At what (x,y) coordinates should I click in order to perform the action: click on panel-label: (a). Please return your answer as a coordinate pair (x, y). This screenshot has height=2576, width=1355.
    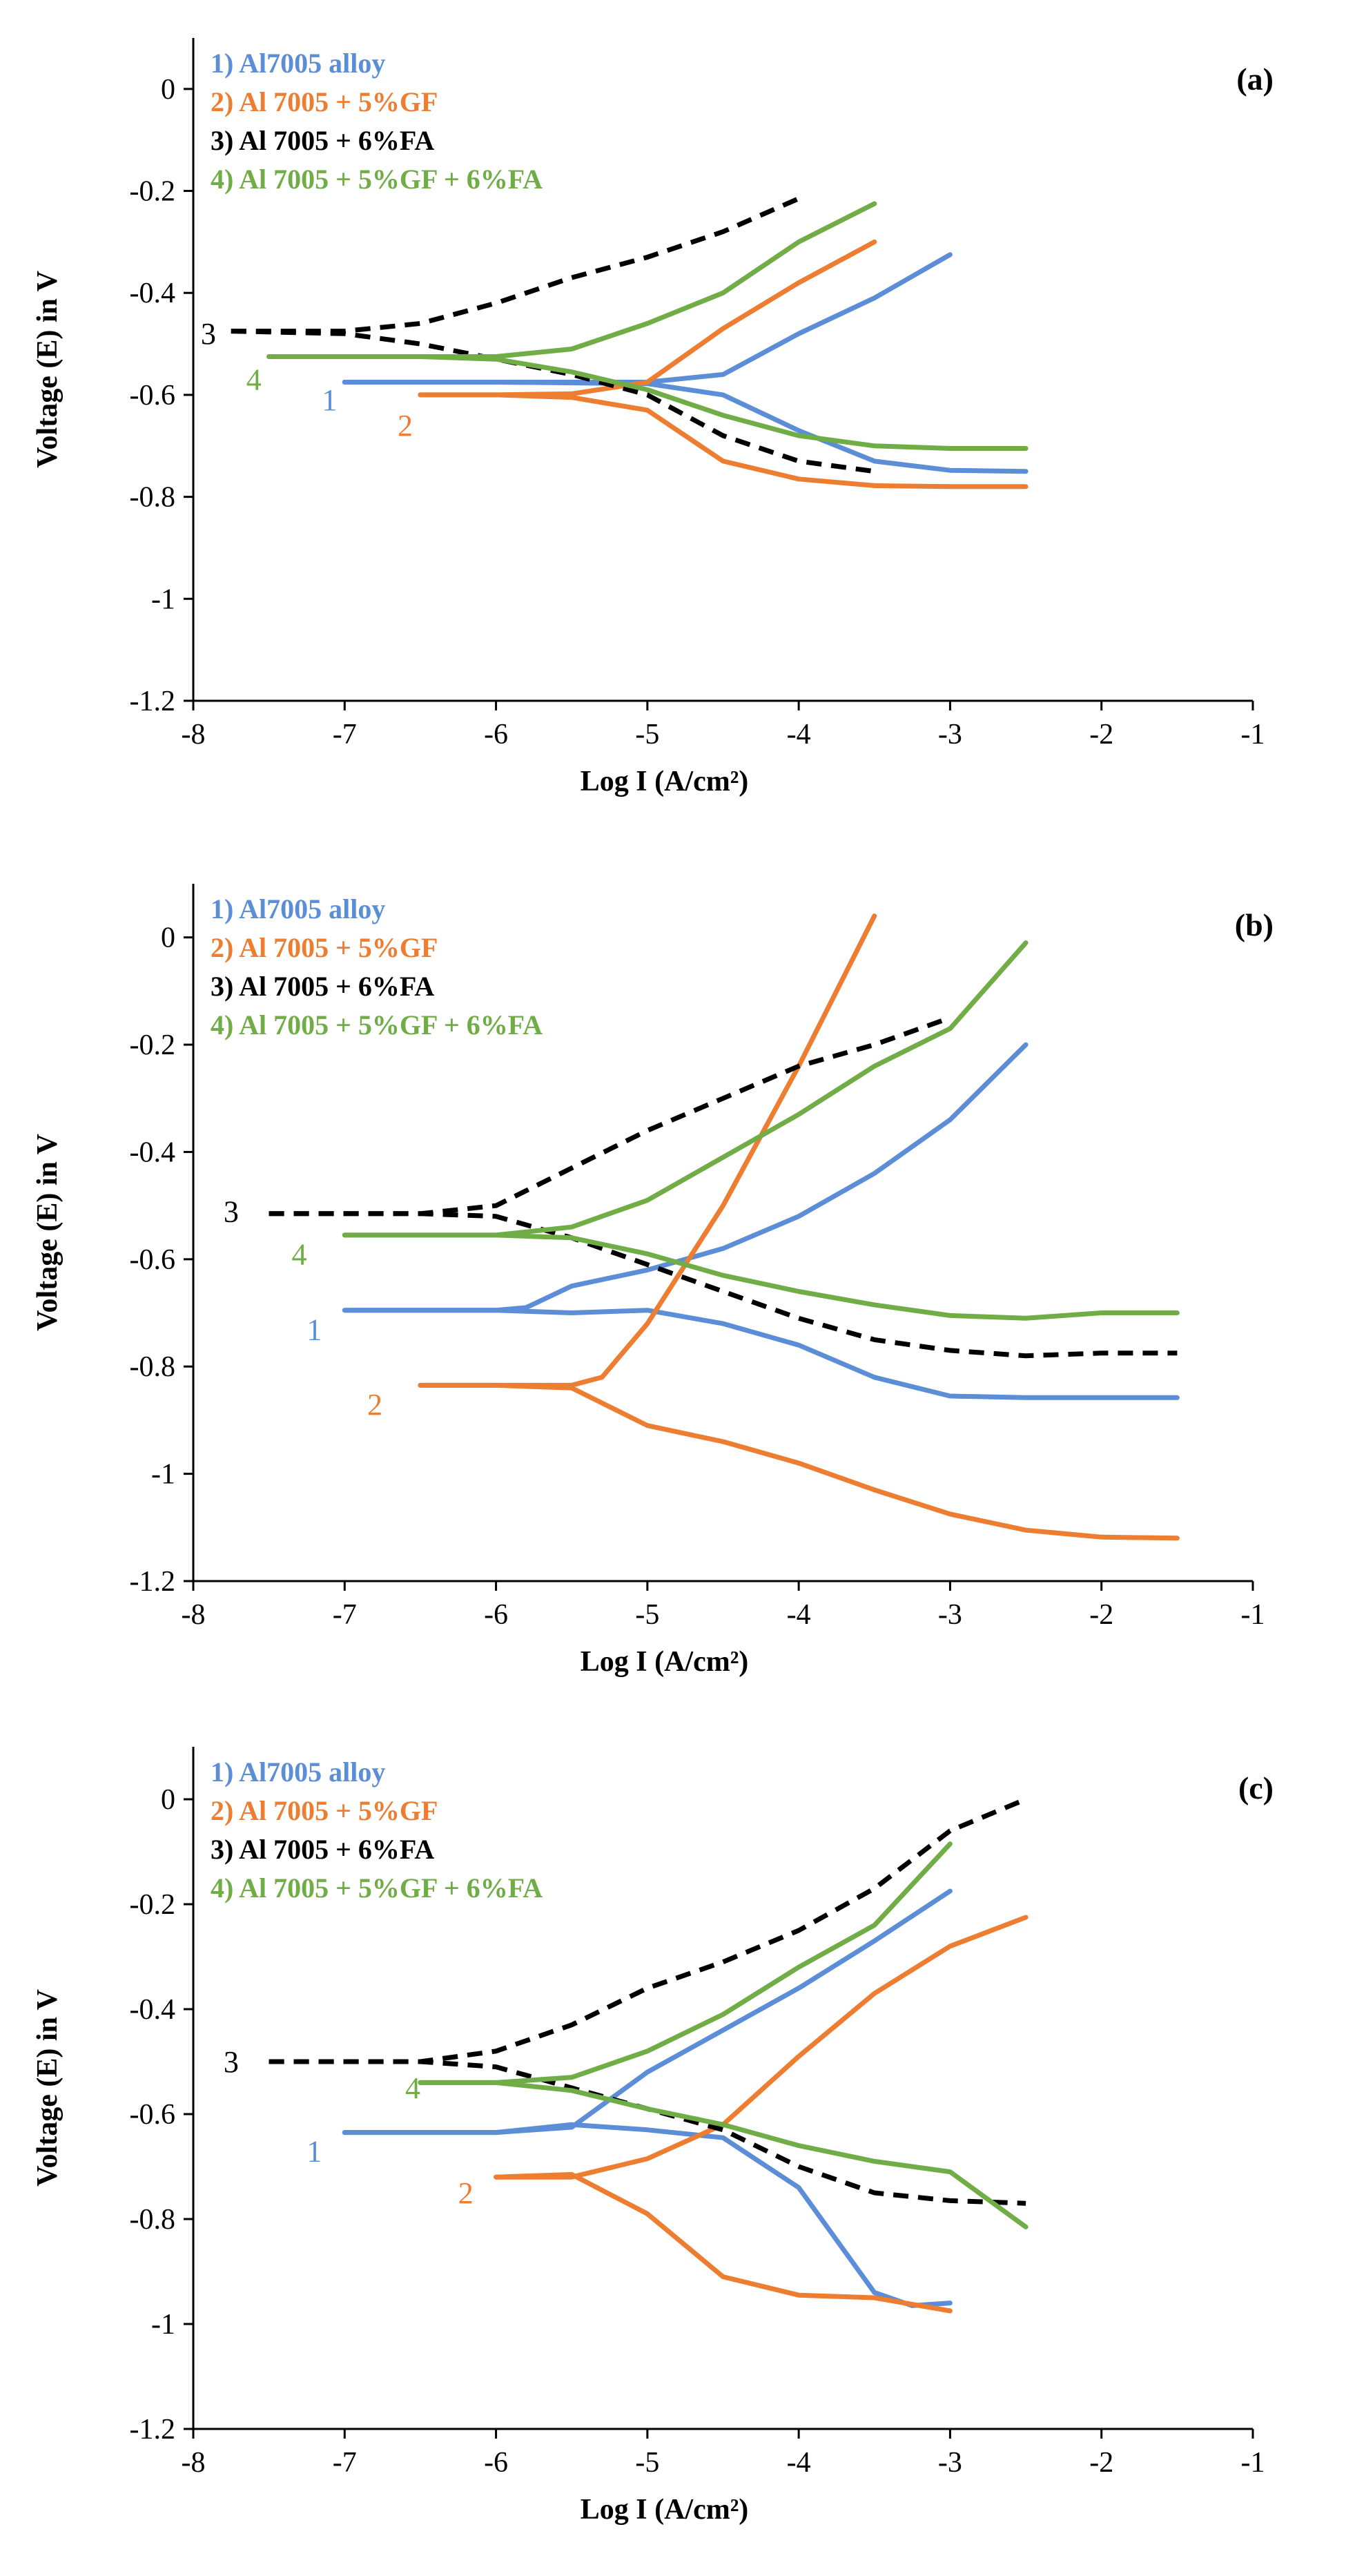
    Looking at the image, I should click on (1255, 79).